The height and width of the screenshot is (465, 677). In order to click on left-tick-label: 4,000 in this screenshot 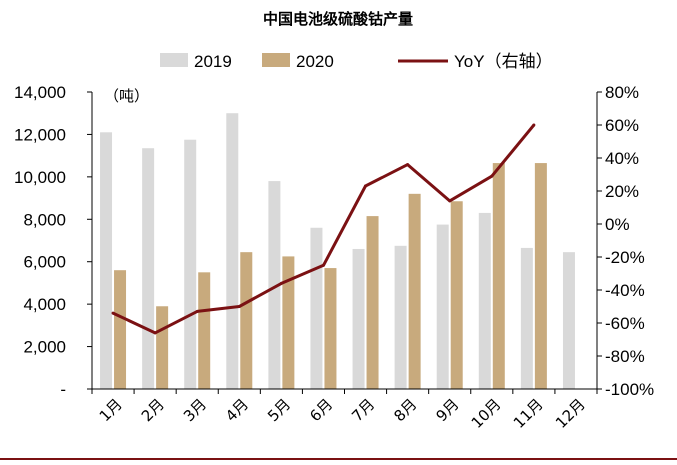, I will do `click(44, 304)`.